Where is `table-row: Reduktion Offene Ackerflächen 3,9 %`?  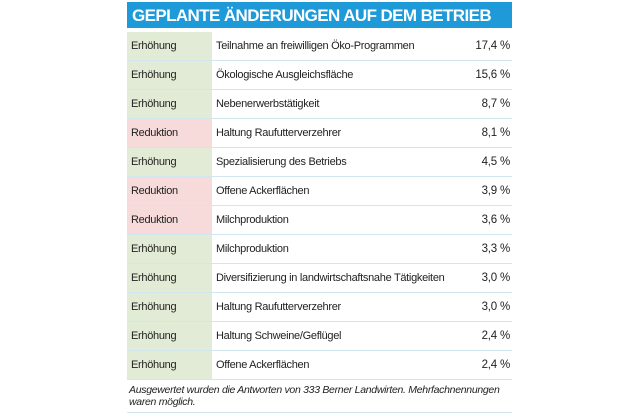
table-row: Reduktion Offene Ackerflächen 3,9 % is located at coordinates (319, 191).